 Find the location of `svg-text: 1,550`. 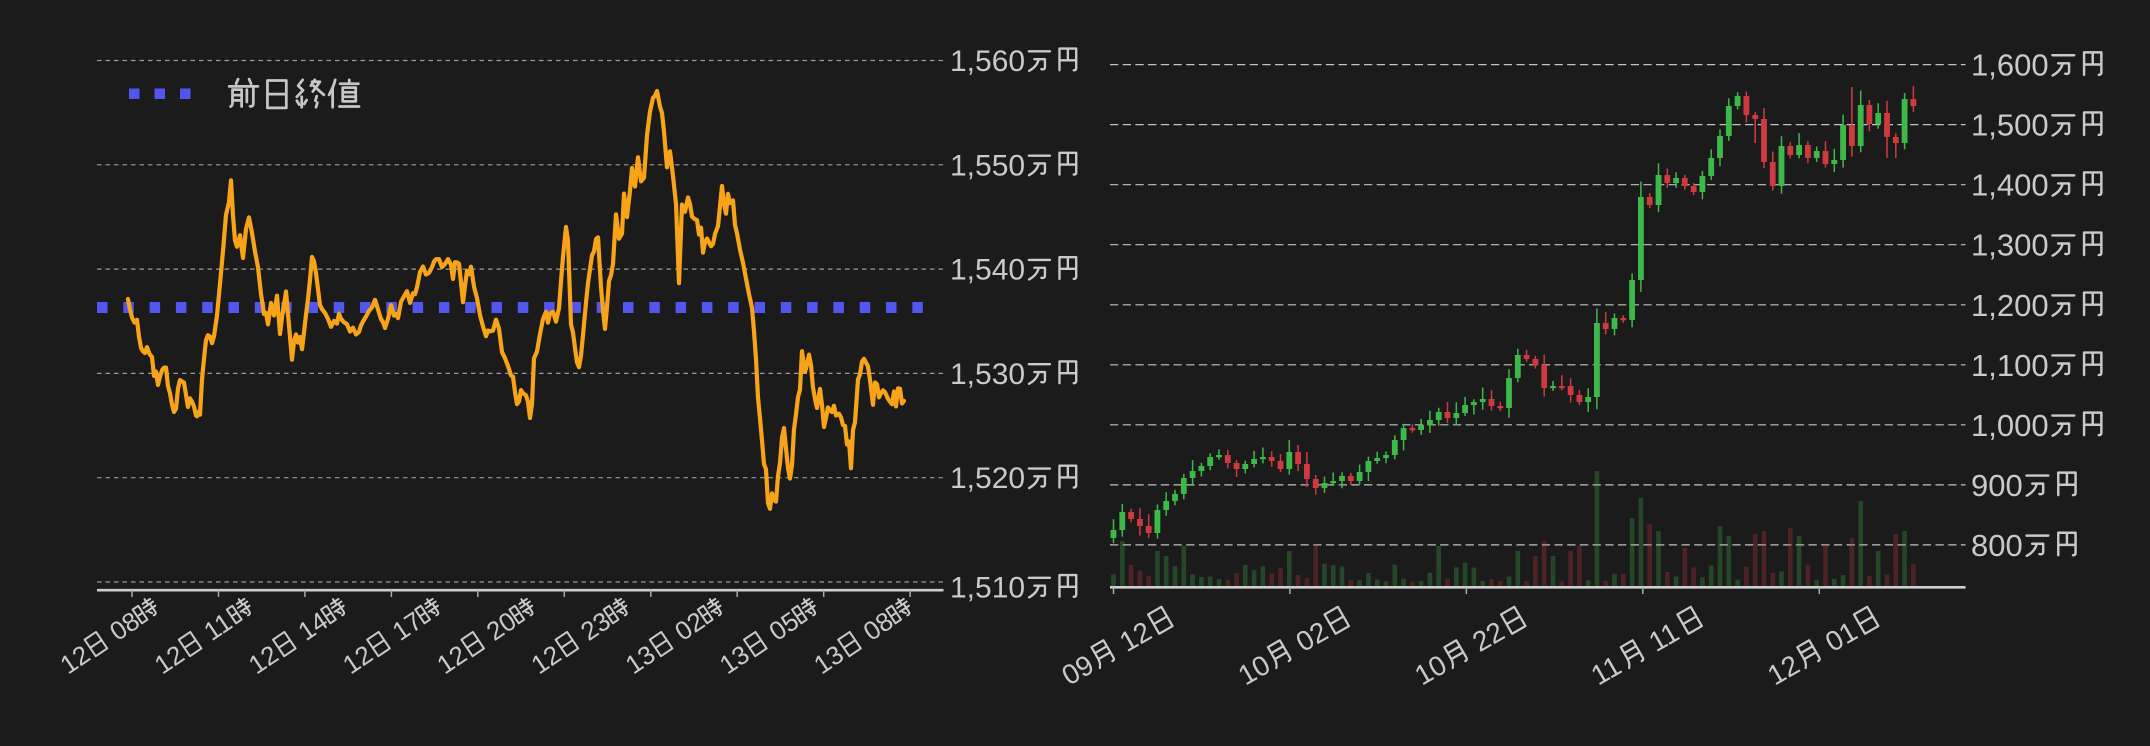

svg-text: 1,550 is located at coordinates (987, 165).